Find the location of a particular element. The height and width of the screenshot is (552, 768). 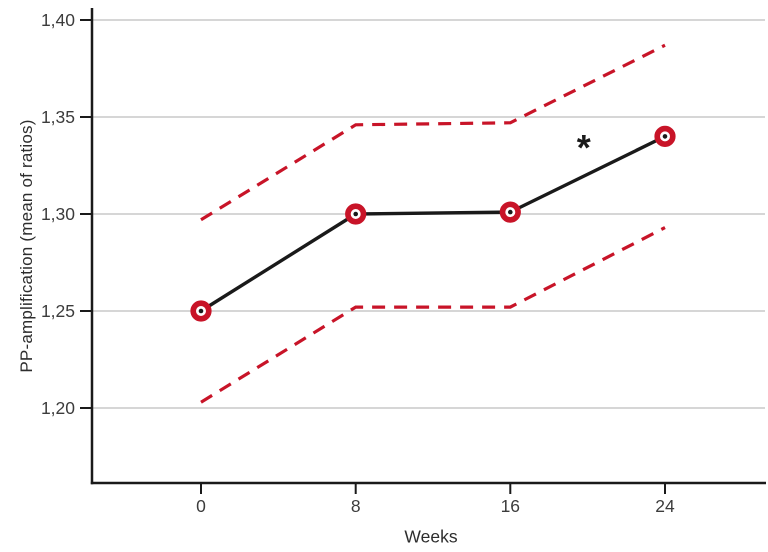

significance-asterisk: * is located at coordinates (584, 147).